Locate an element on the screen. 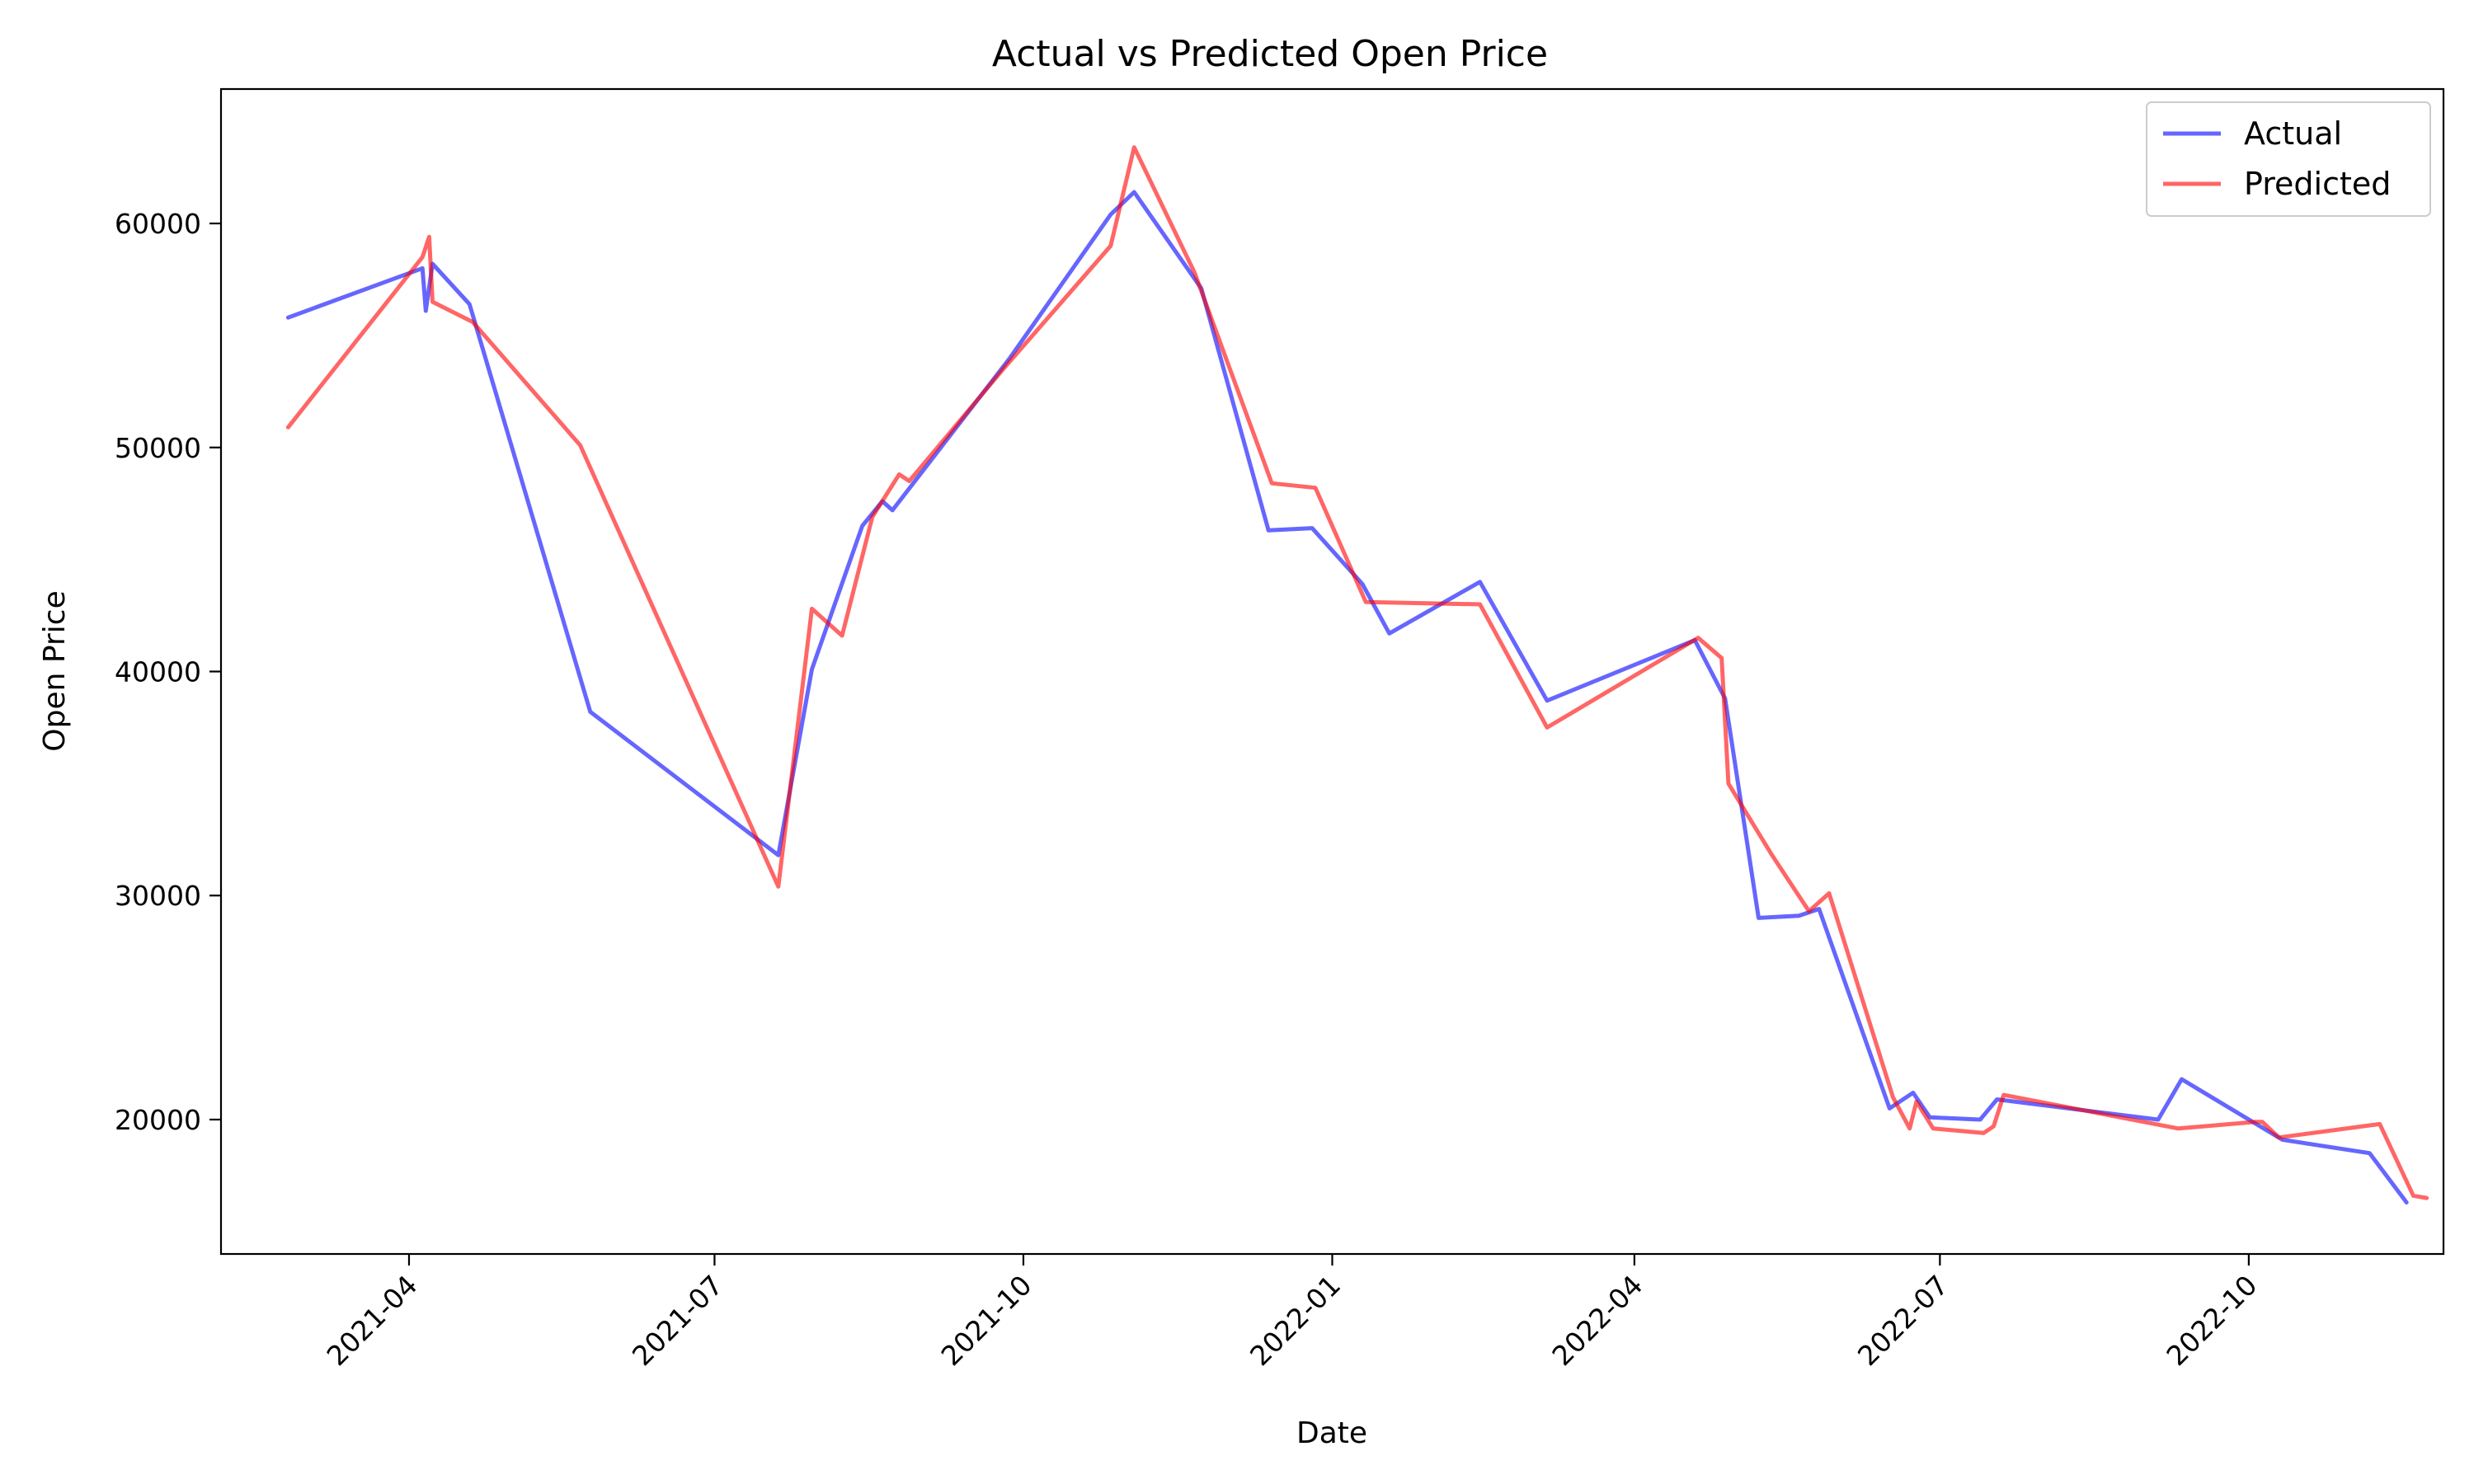  x-tick-label: 2022-01 is located at coordinates (1295, 1320).